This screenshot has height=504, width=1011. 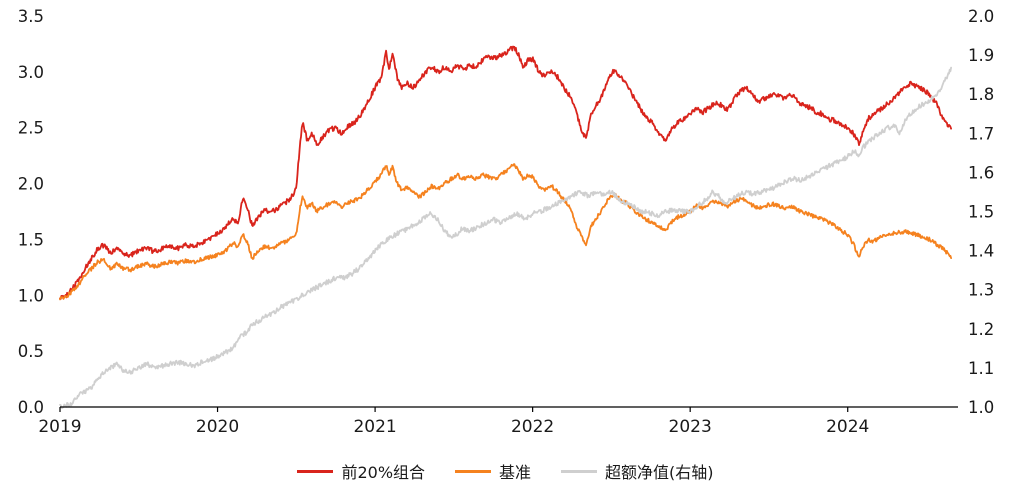 I want to click on legend-item-portfolio: 前20%组合, so click(x=361, y=471).